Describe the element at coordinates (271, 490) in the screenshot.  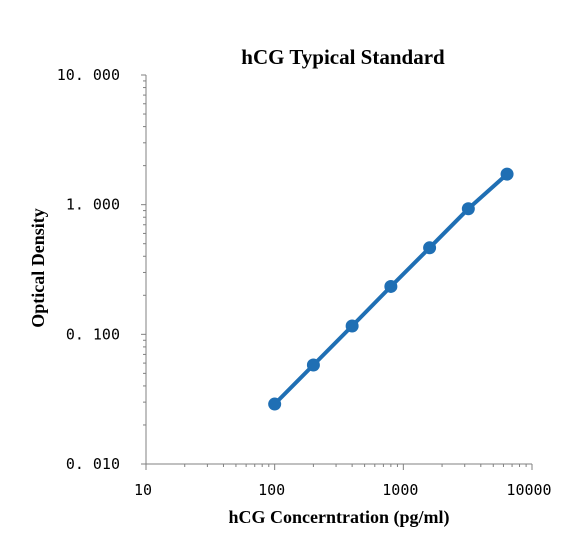
I see `x-tick-label: 100` at that location.